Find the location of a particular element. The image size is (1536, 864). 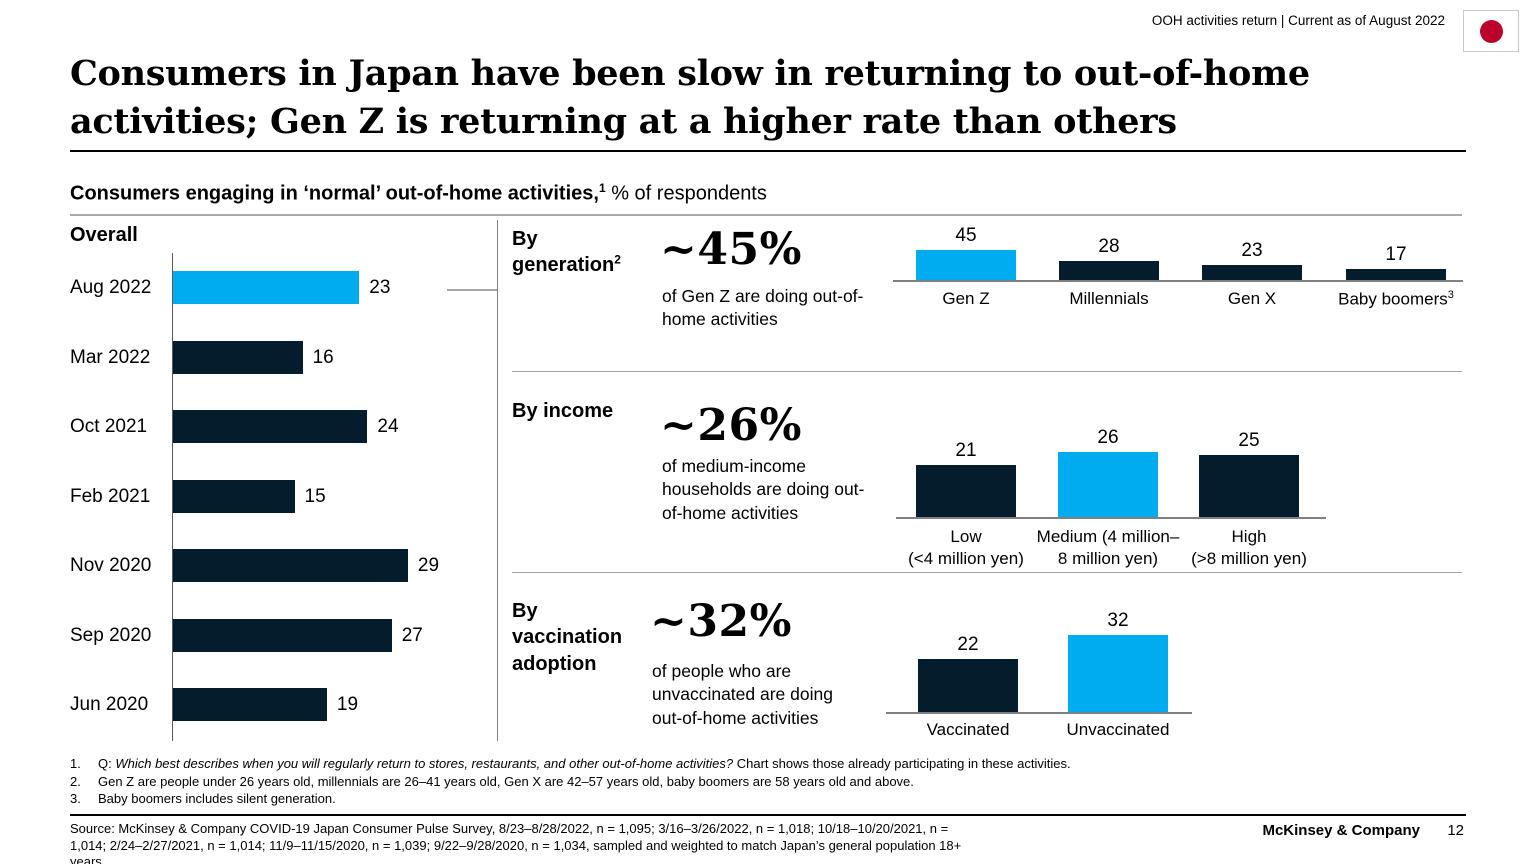

japan-flag-icon is located at coordinates (1491, 31).